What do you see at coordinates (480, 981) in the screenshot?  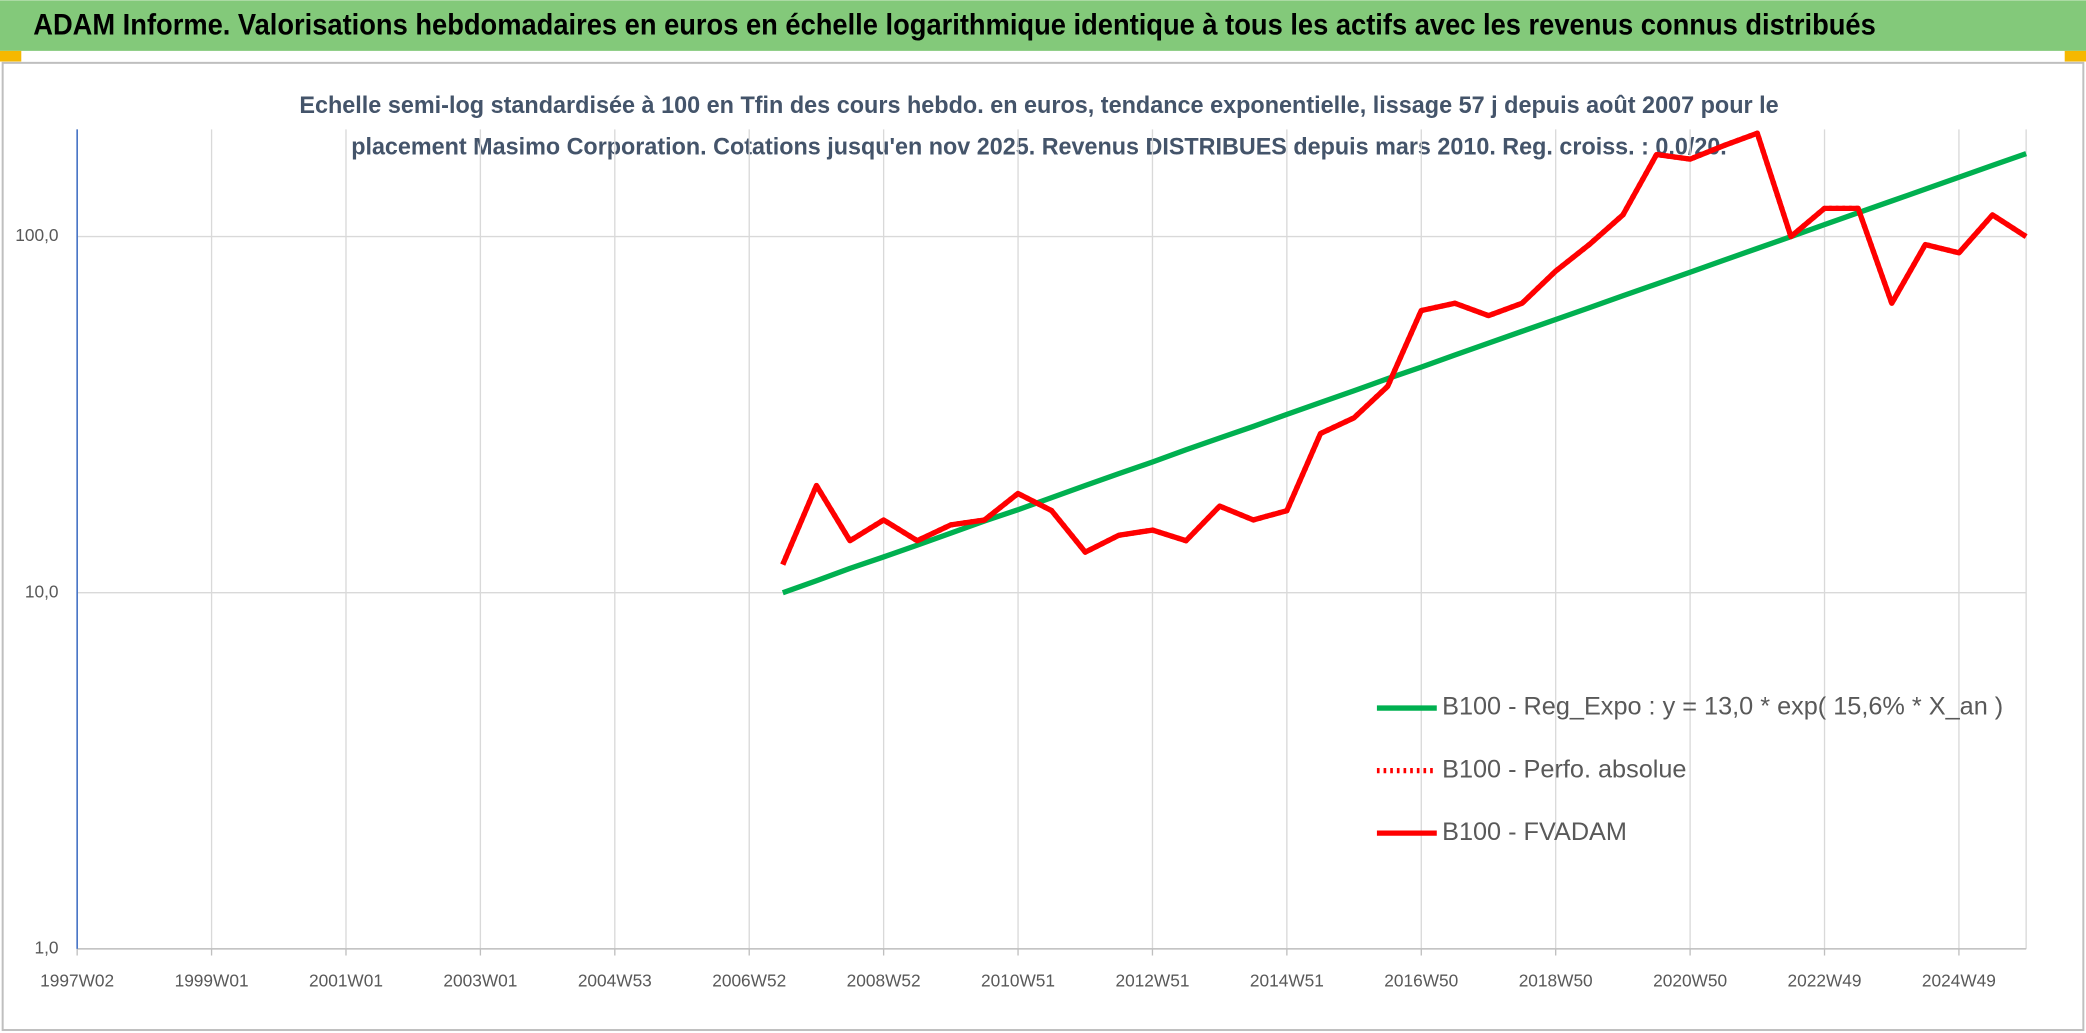 I see `x-tick-label: 2003W01` at bounding box center [480, 981].